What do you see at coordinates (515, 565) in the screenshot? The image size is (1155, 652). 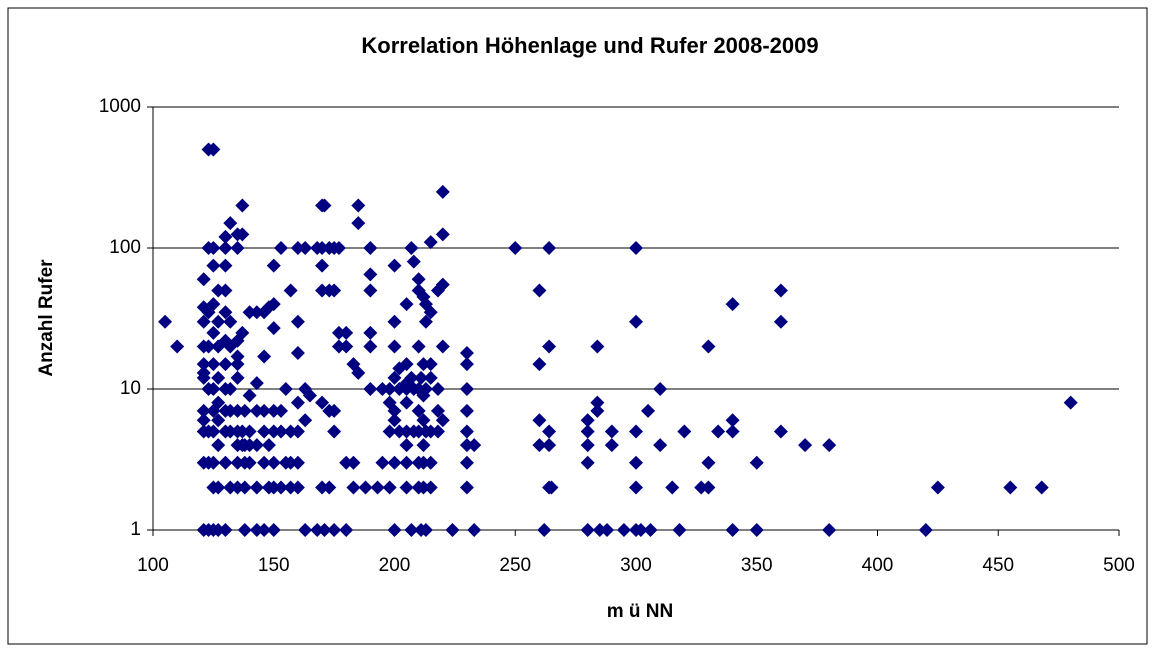 I see `x-tick-label: 250` at bounding box center [515, 565].